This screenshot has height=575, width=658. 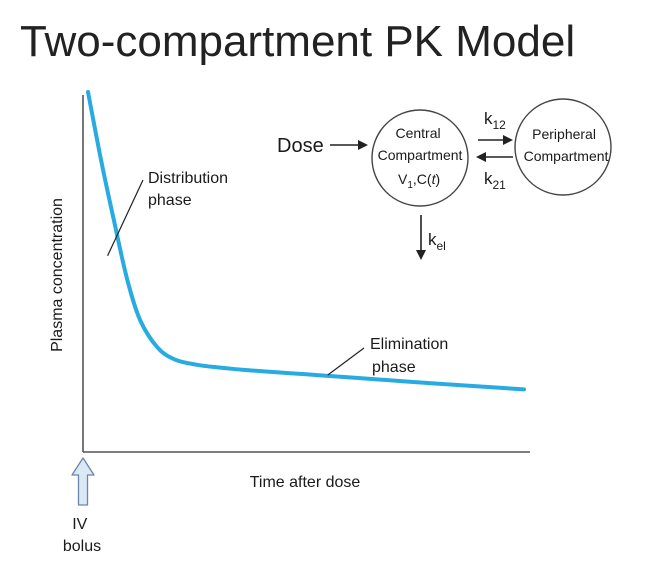 I want to click on central-line1: Central, so click(x=417, y=133).